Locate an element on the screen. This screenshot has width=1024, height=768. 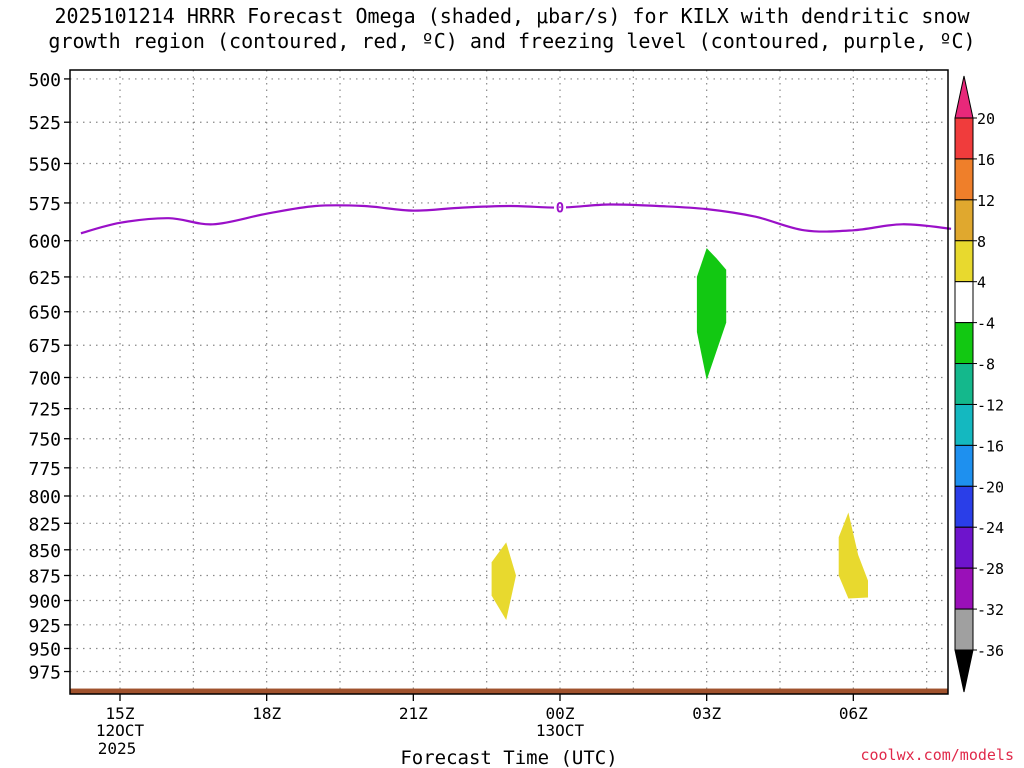
credit-link: coolwx.com/models is located at coordinates (937, 755).